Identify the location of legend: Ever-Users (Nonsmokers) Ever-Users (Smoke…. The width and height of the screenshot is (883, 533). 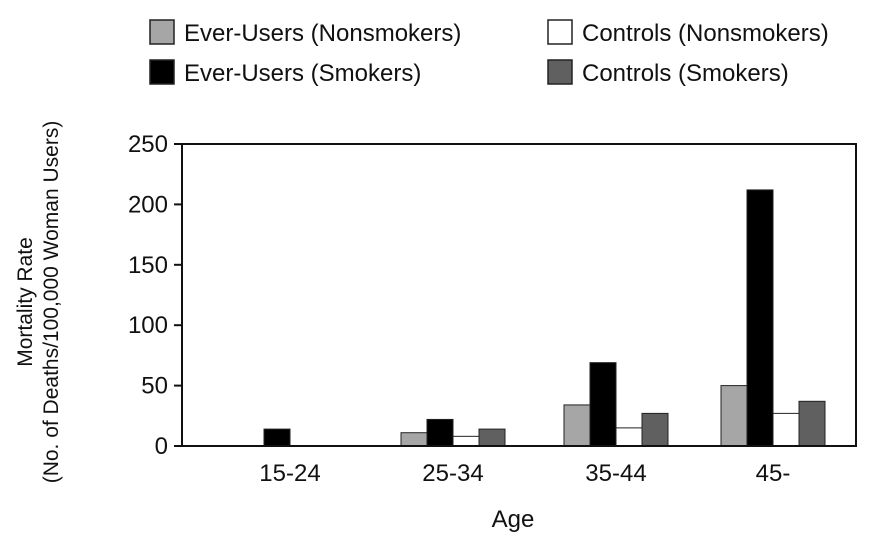
(489, 53).